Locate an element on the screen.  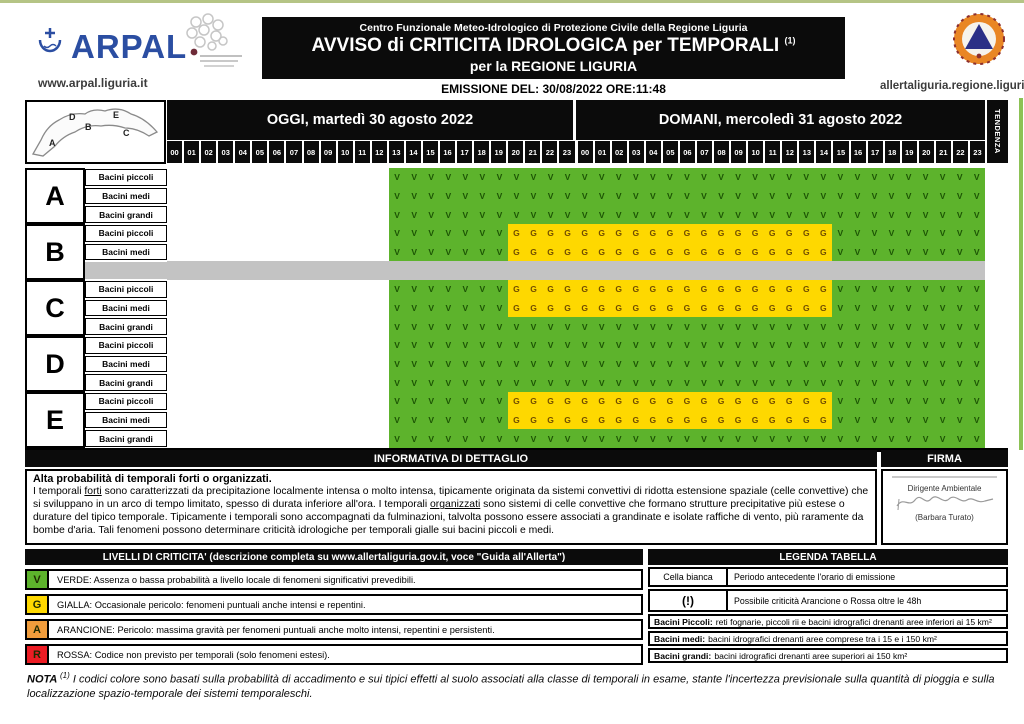
zone-letter: B is located at coordinates (55, 252).